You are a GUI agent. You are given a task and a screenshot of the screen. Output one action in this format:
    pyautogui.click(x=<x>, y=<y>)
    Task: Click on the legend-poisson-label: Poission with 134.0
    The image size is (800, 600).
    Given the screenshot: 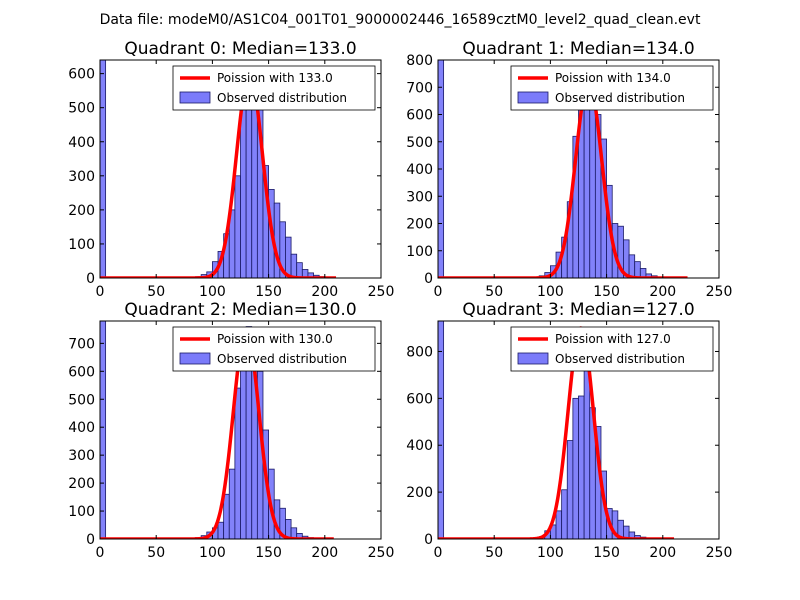 What is the action you would take?
    pyautogui.click(x=613, y=78)
    